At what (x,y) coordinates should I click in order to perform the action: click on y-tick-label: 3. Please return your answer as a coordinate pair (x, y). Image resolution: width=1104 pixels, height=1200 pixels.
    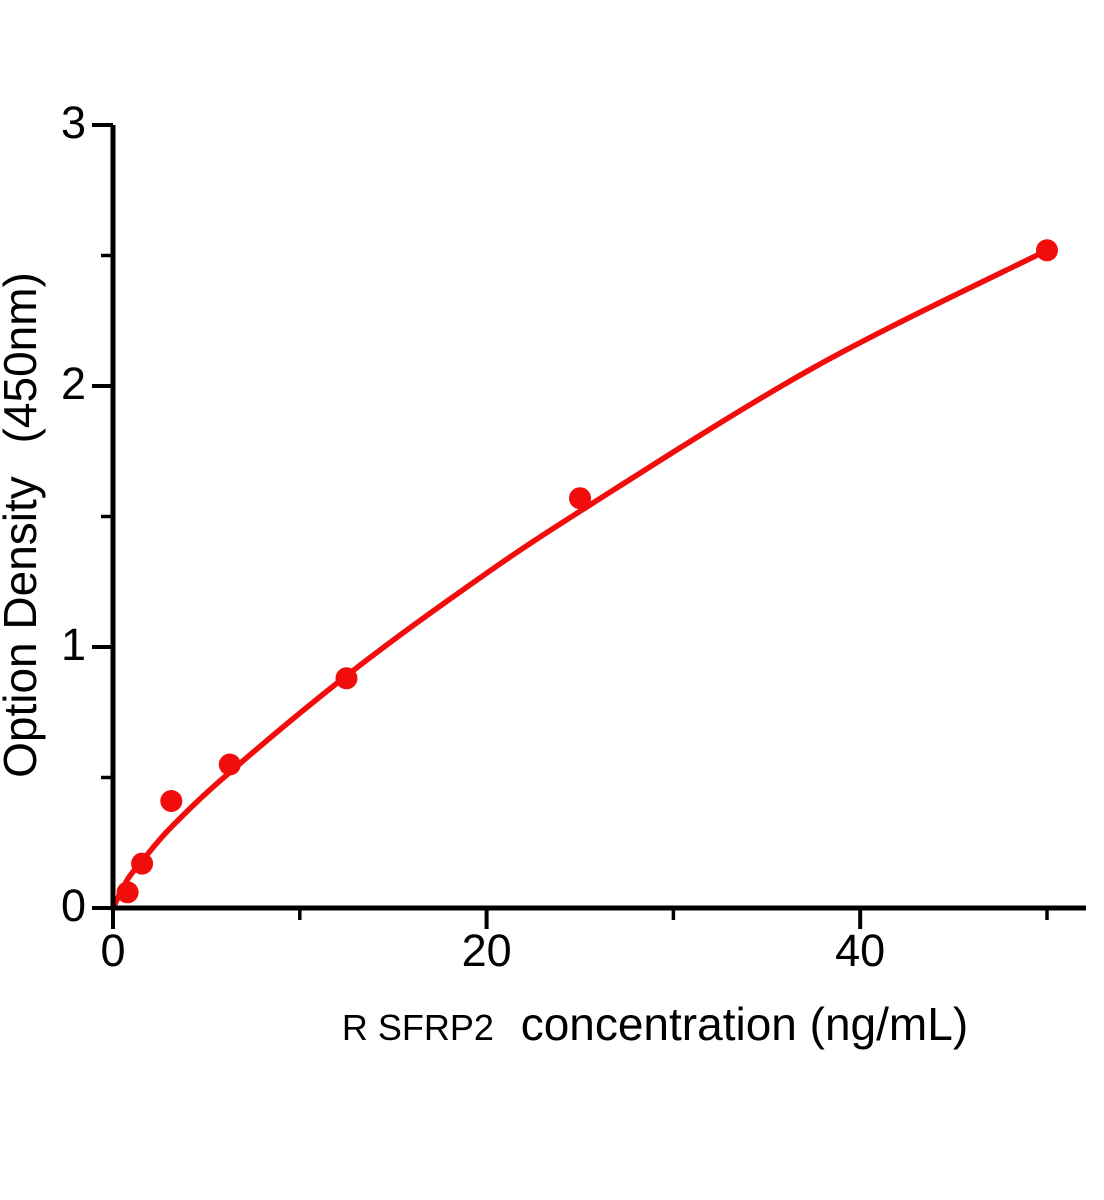
    Looking at the image, I should click on (73, 122).